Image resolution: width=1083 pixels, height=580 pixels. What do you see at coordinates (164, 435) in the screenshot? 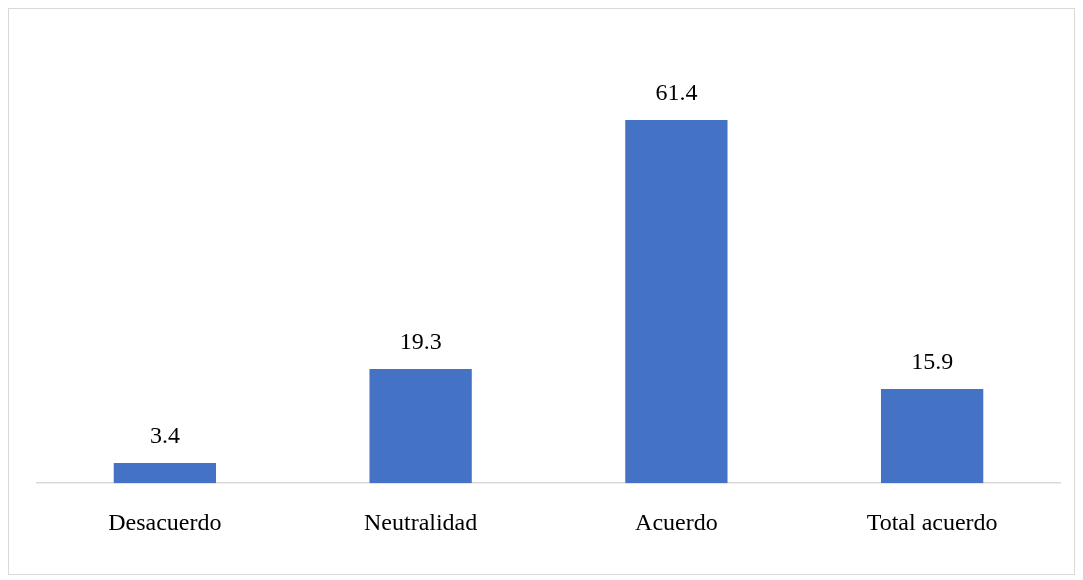
I see `data-label: 3.4` at bounding box center [164, 435].